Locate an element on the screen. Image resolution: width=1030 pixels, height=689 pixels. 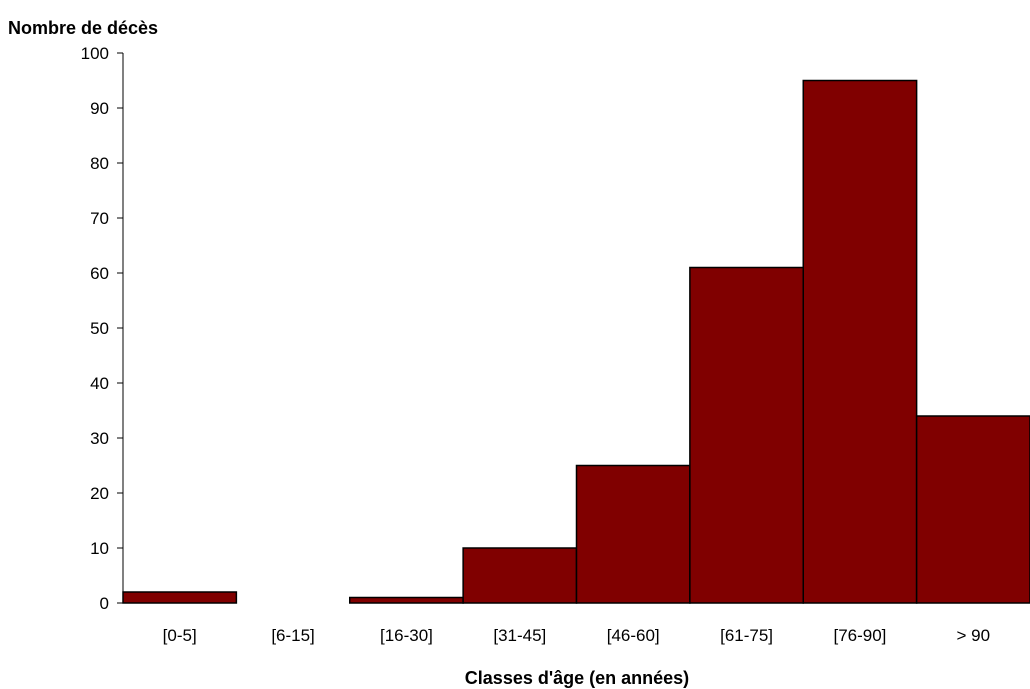
x-tick-label: [0-5] is located at coordinates (180, 635).